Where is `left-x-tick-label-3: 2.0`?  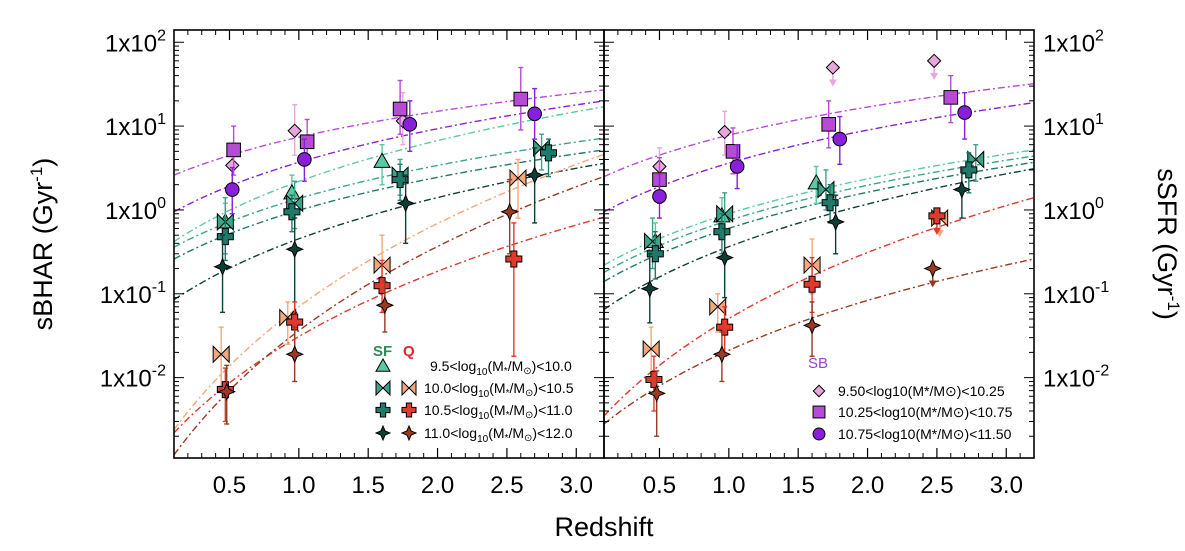 left-x-tick-label-3: 2.0 is located at coordinates (437, 485).